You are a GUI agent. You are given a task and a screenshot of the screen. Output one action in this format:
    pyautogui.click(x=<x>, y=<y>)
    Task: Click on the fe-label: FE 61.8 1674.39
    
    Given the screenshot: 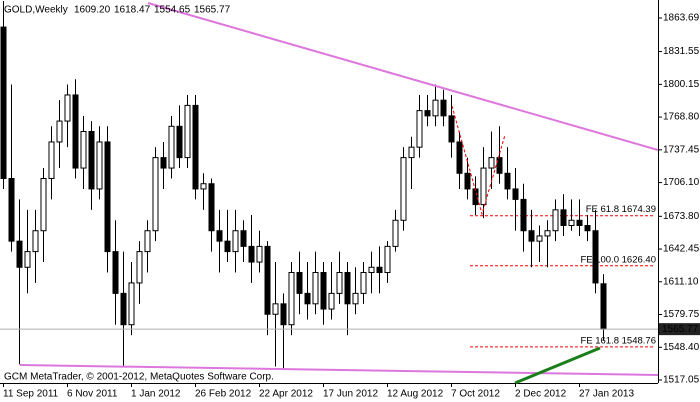 What is the action you would take?
    pyautogui.click(x=621, y=209)
    